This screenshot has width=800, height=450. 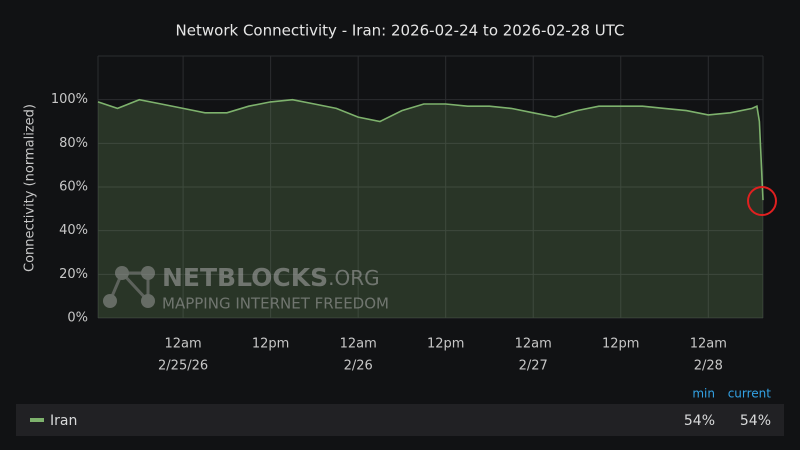 I want to click on watermark-brand-name: NETBLOCKS, so click(x=245, y=277).